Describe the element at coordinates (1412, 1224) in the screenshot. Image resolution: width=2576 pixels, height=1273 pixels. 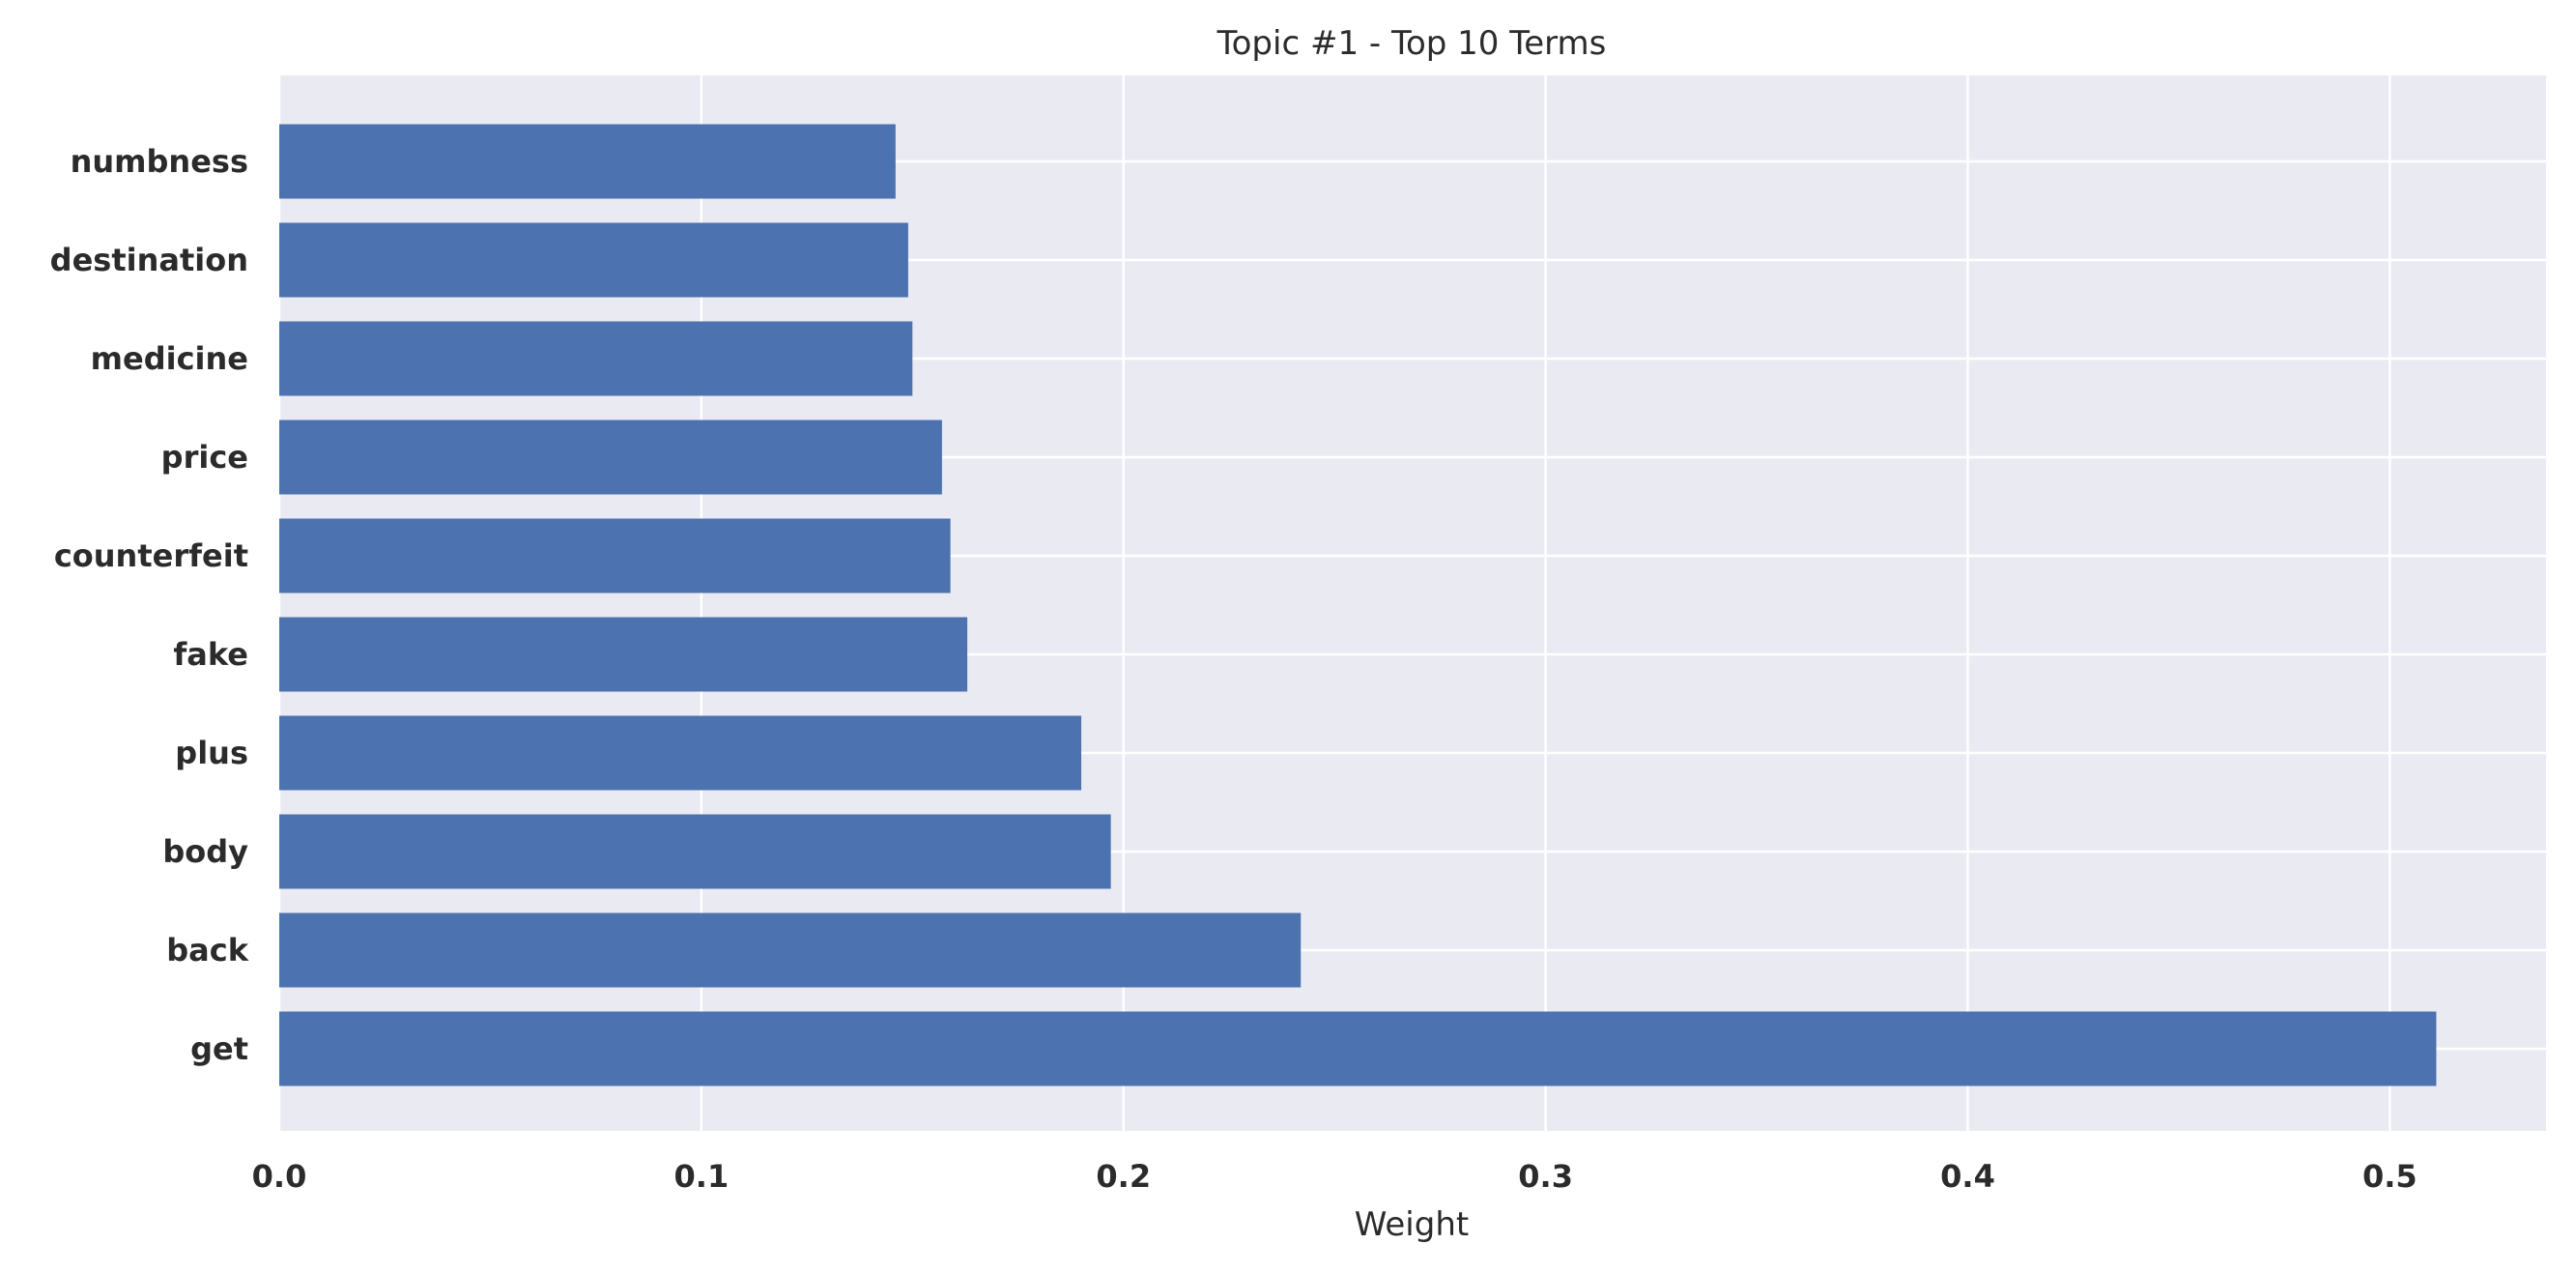
I see `x-axis-label: Weight` at that location.